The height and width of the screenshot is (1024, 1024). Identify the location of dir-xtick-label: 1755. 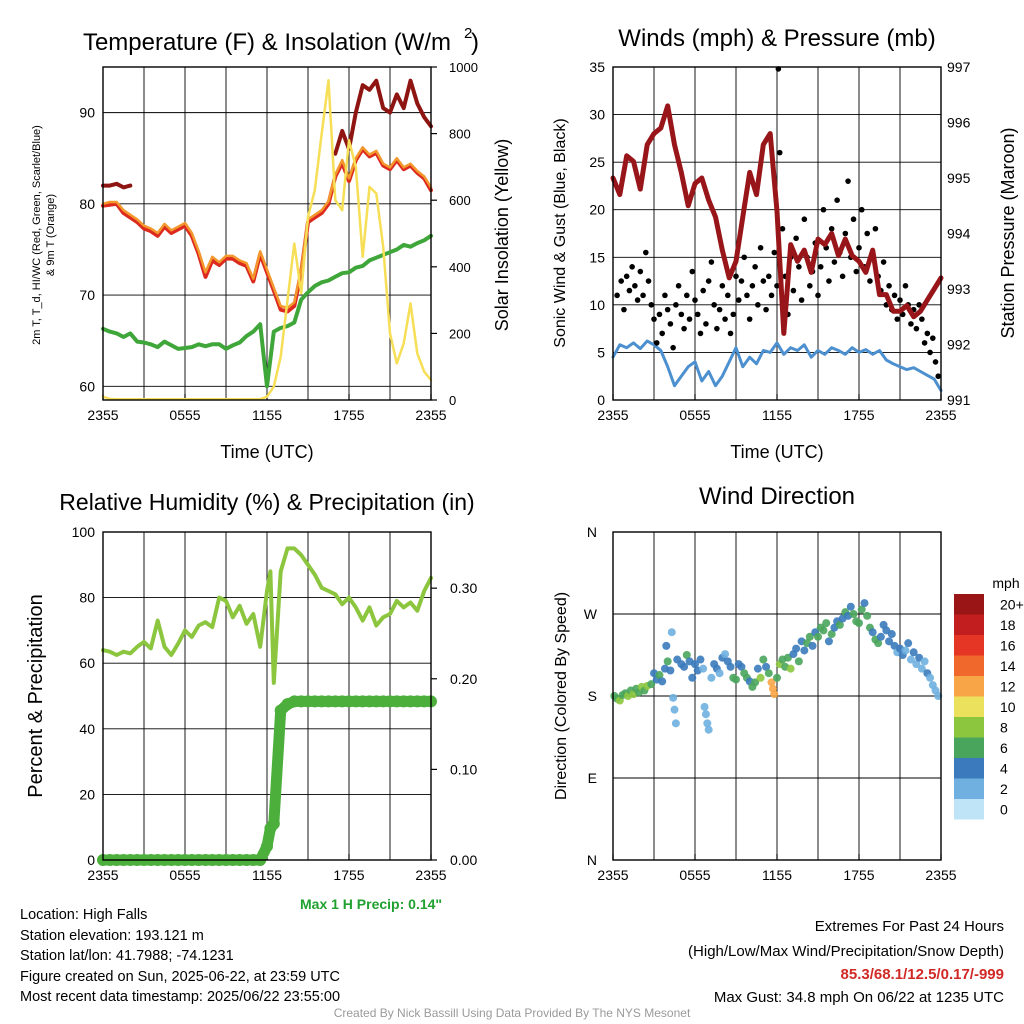
(858, 875).